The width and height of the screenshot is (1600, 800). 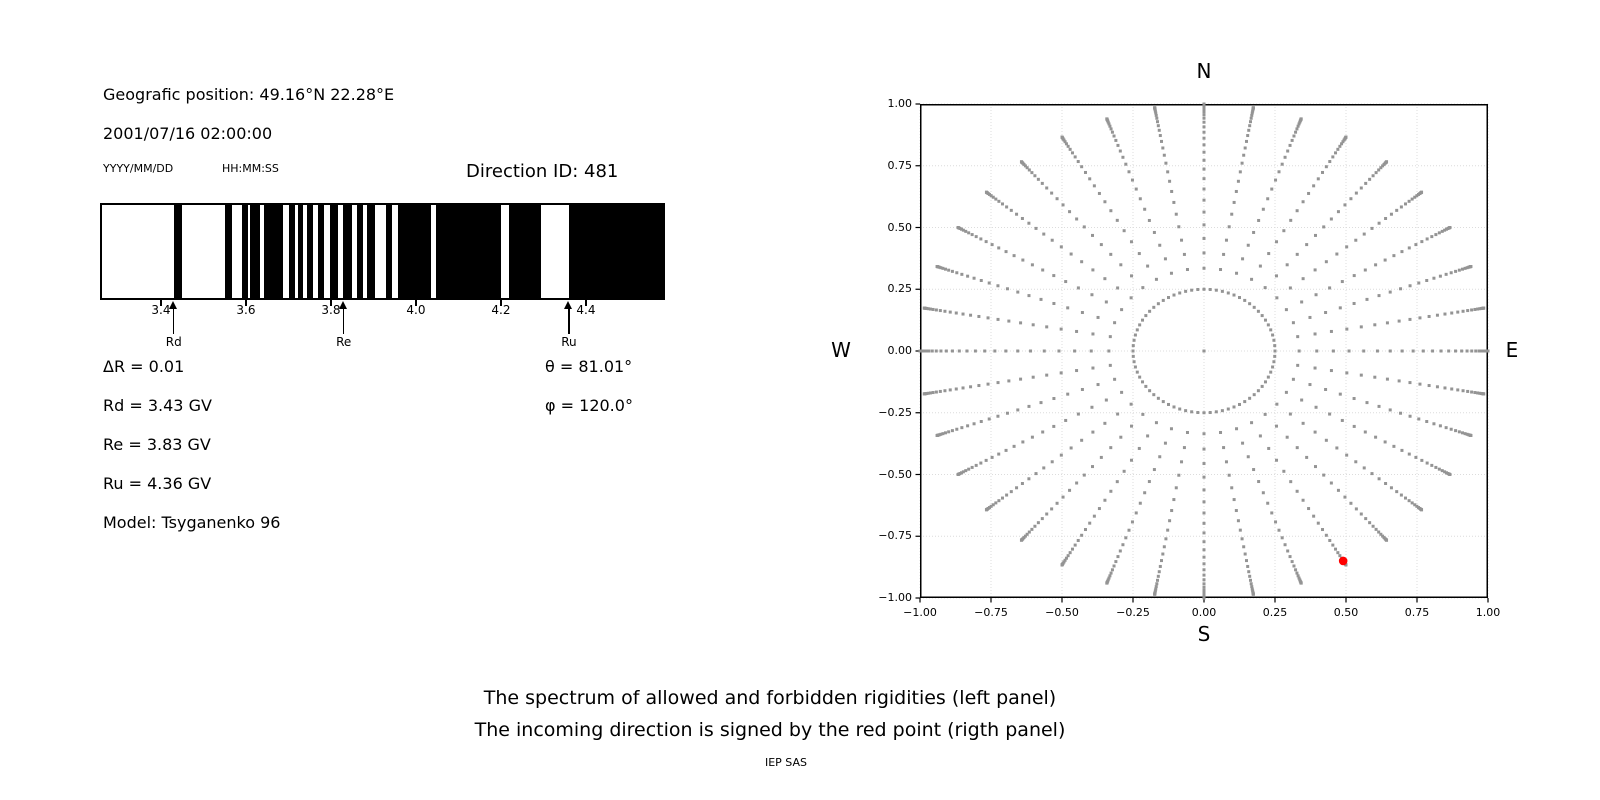 What do you see at coordinates (569, 321) in the screenshot?
I see `rigidity-marker-stem-ru` at bounding box center [569, 321].